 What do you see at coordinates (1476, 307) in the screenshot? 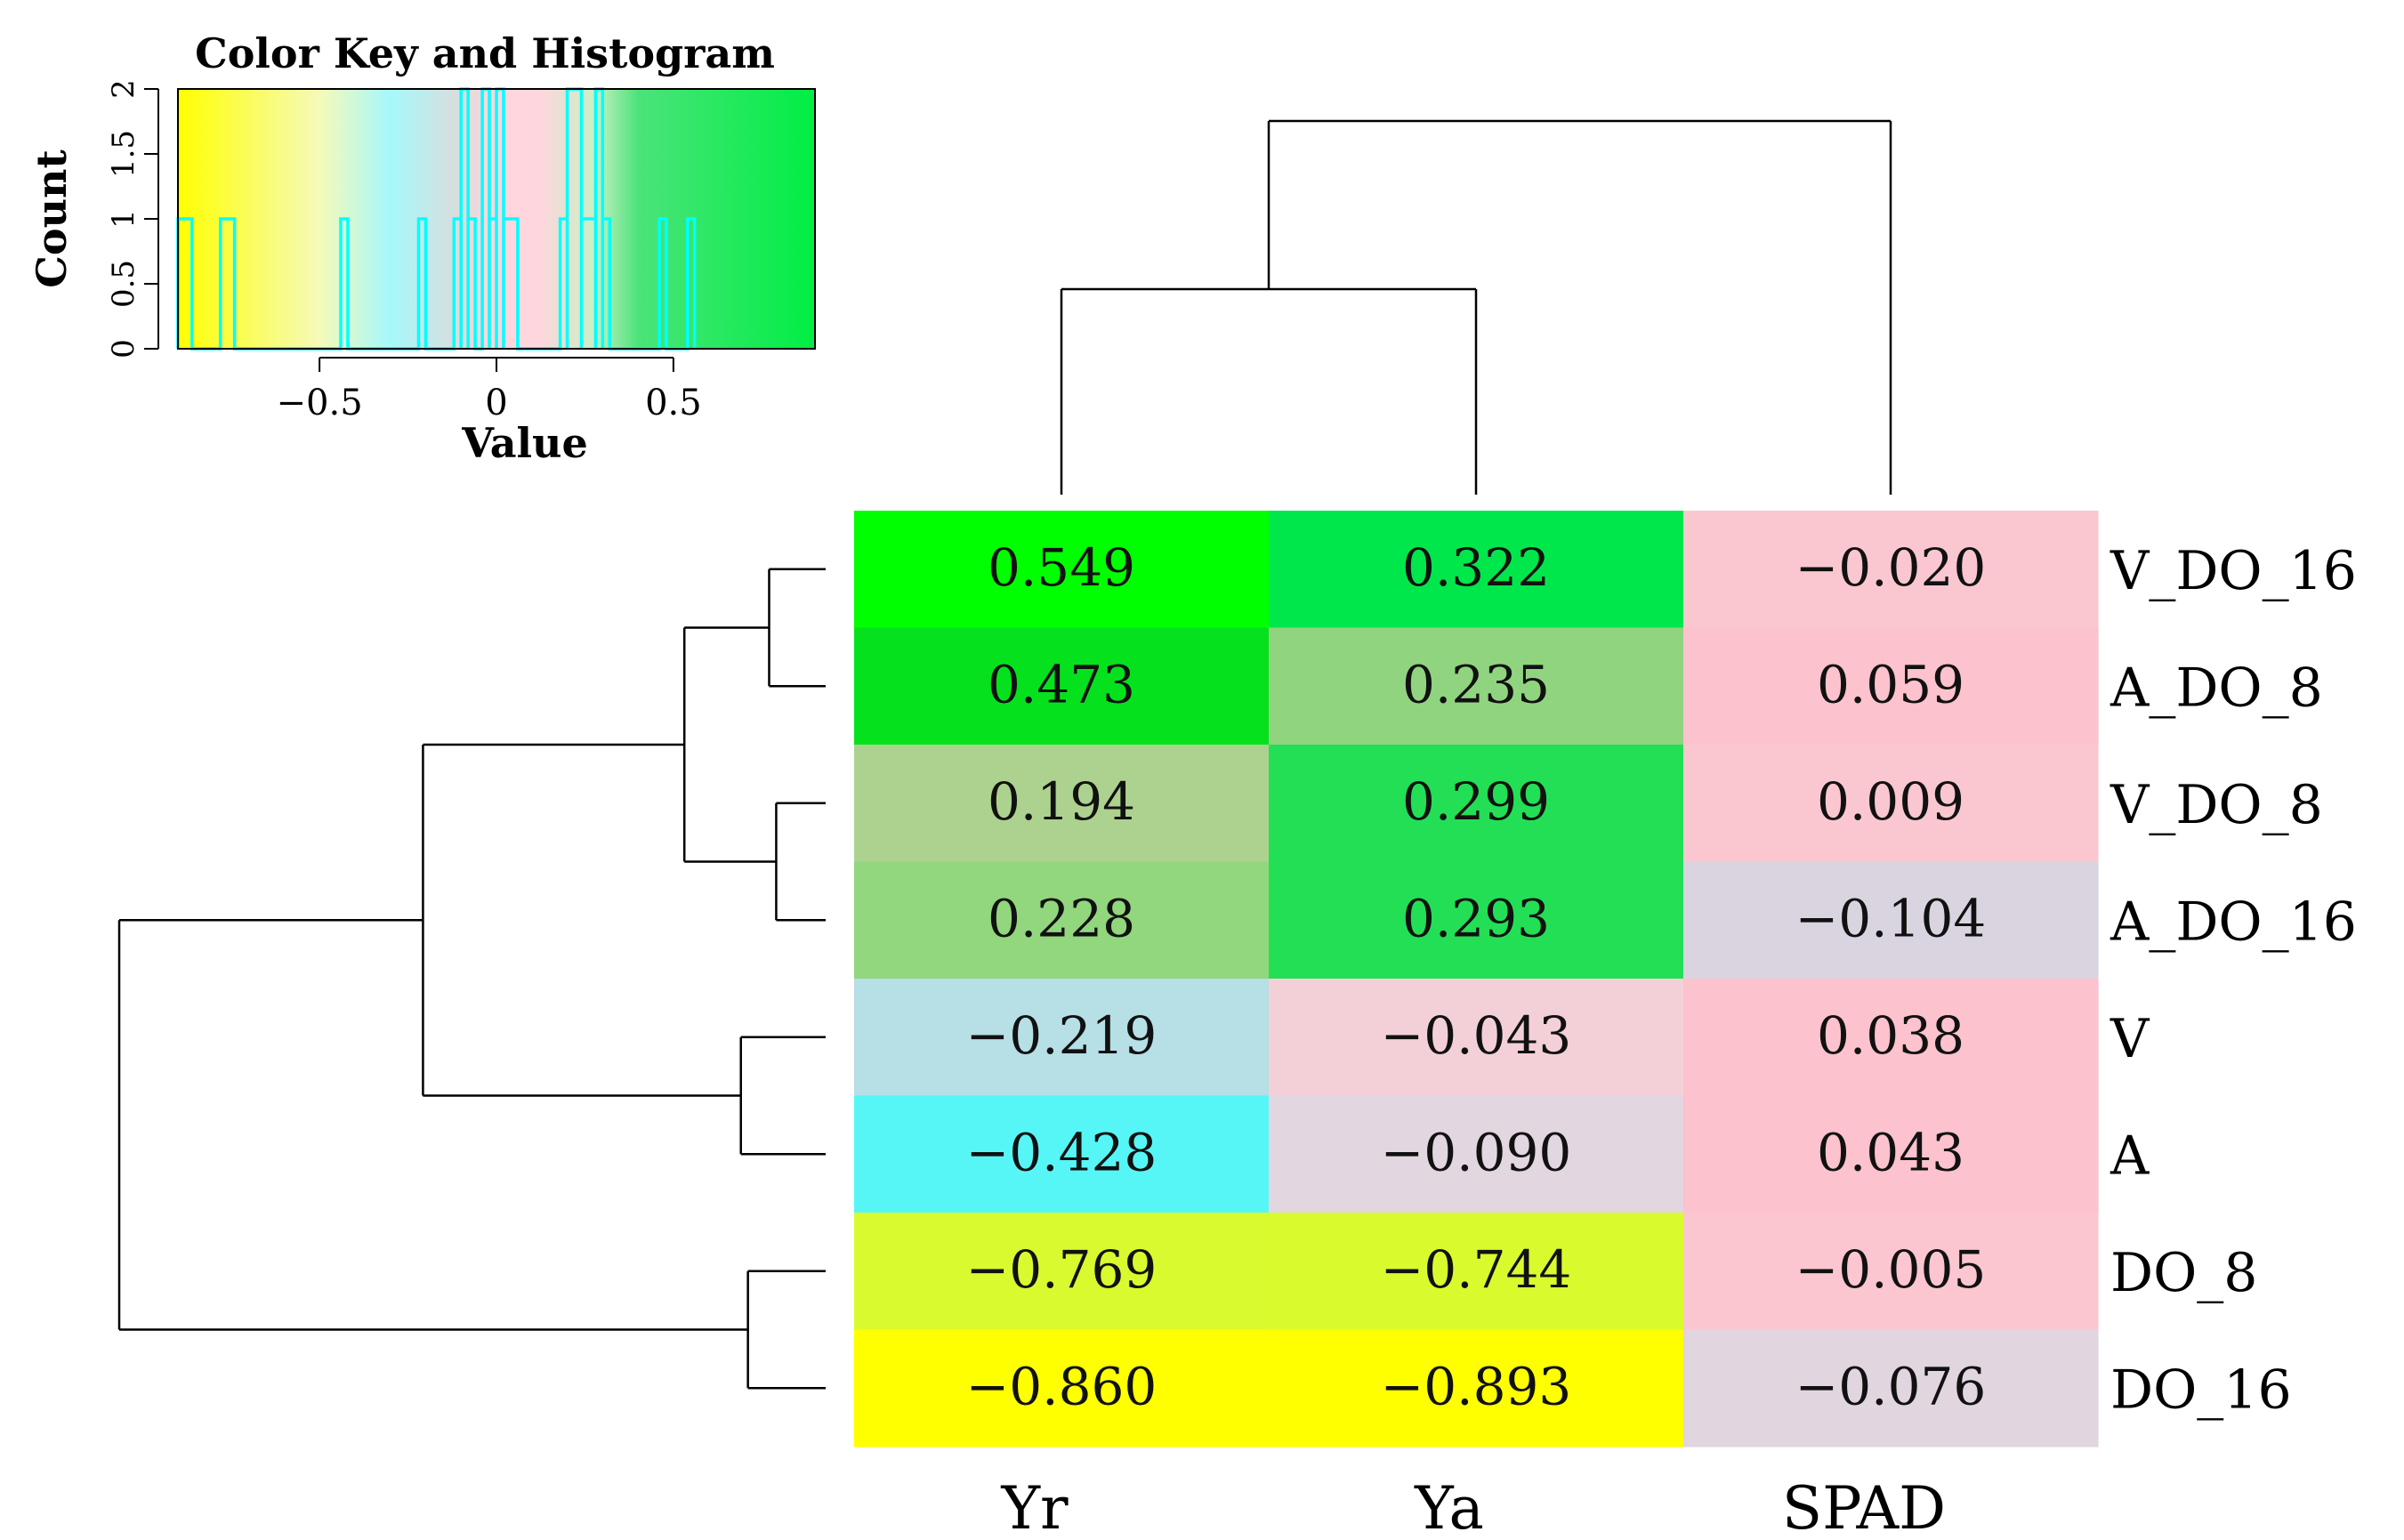
I see `column-dendrogram` at bounding box center [1476, 307].